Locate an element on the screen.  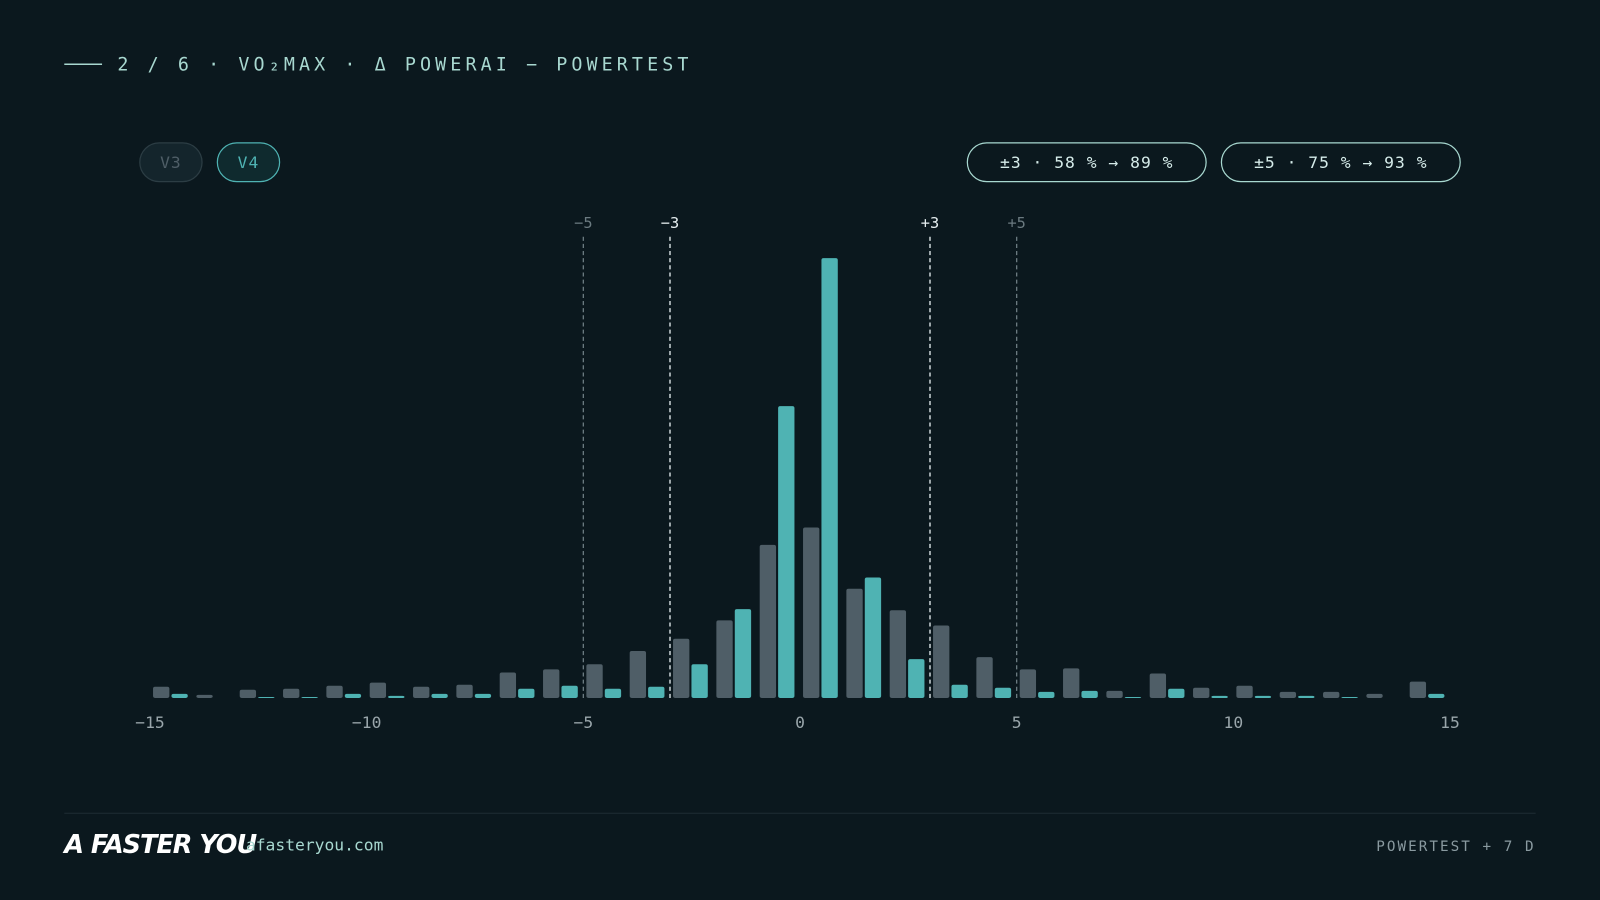
reference-label: +5 is located at coordinates (1016, 223).